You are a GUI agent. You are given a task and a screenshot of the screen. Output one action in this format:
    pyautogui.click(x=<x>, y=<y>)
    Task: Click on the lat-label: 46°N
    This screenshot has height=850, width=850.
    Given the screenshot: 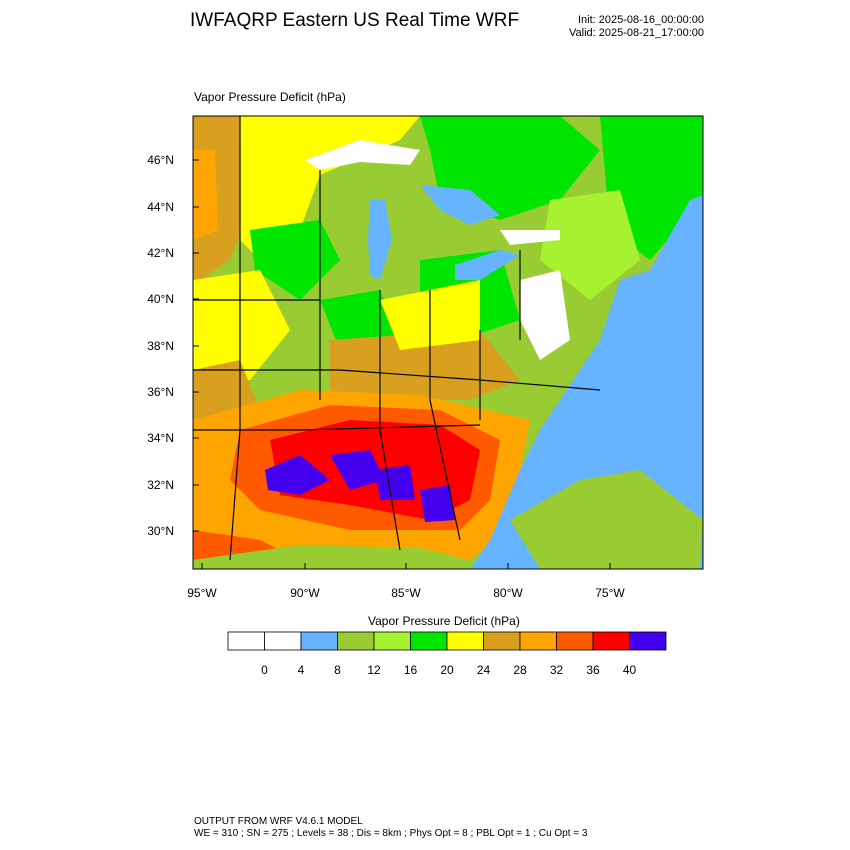 What is the action you would take?
    pyautogui.click(x=160, y=160)
    